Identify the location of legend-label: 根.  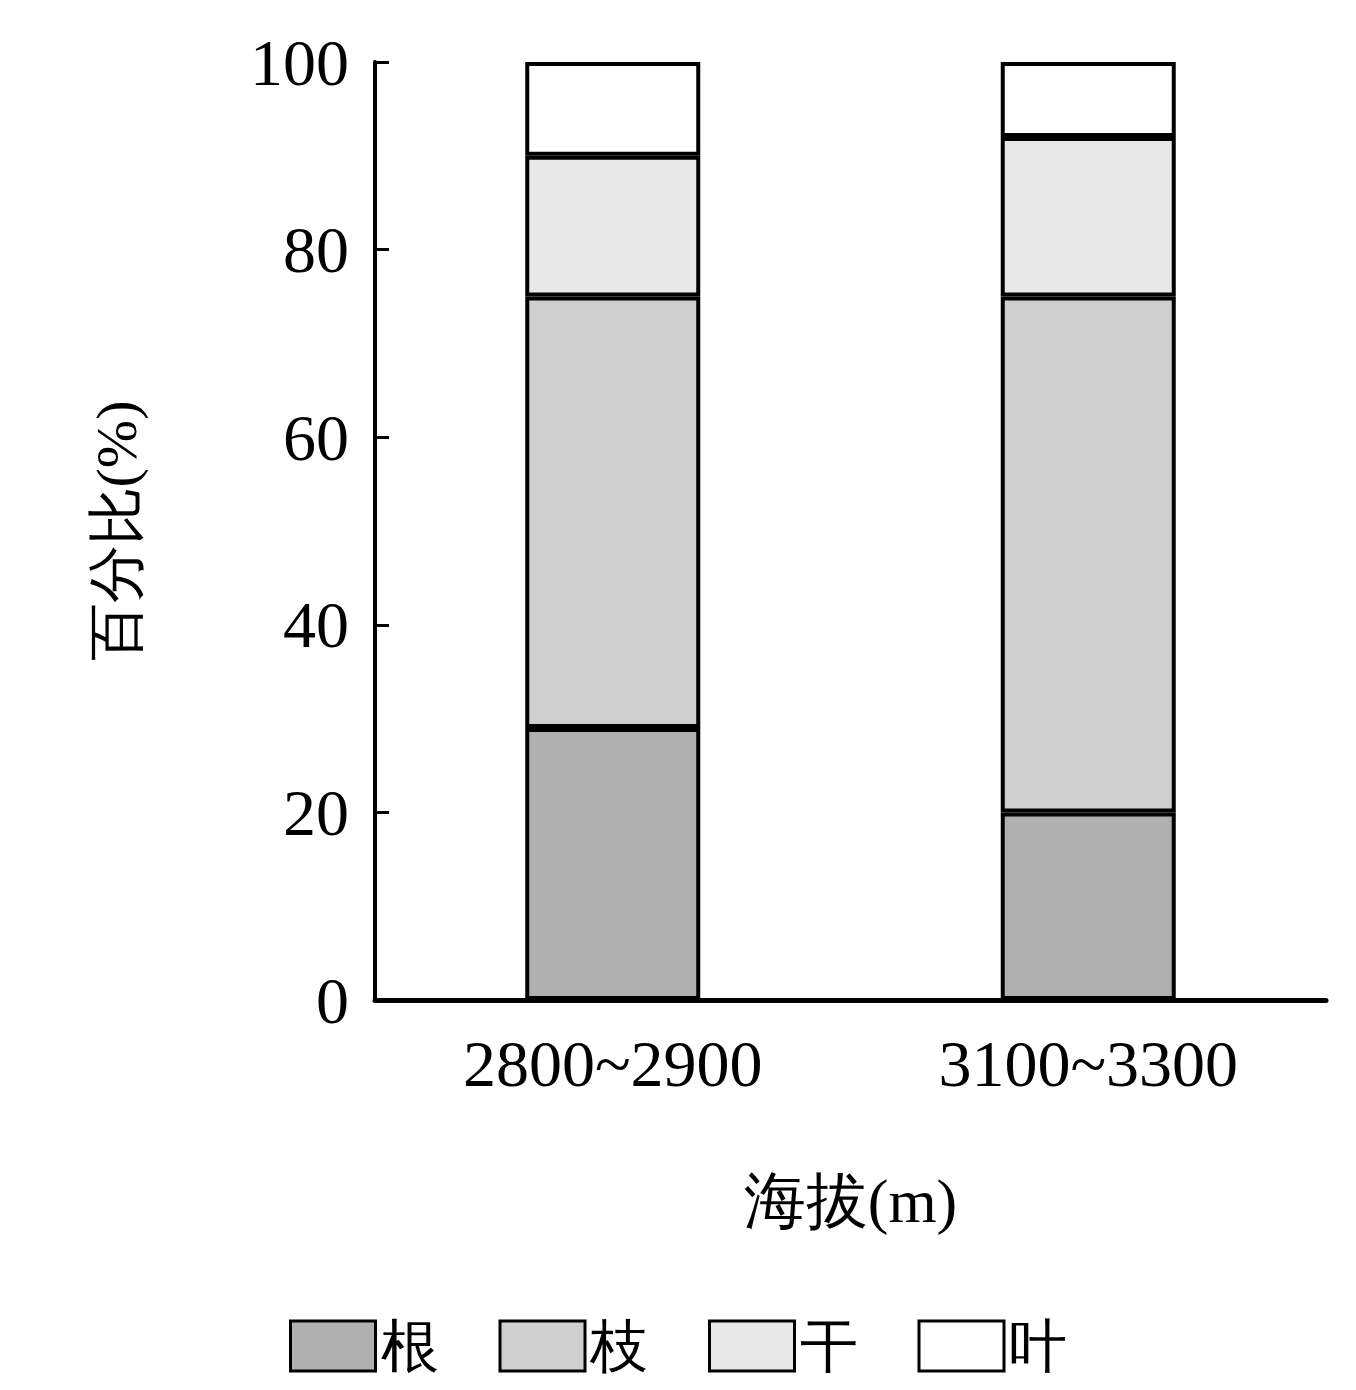
(409, 1346).